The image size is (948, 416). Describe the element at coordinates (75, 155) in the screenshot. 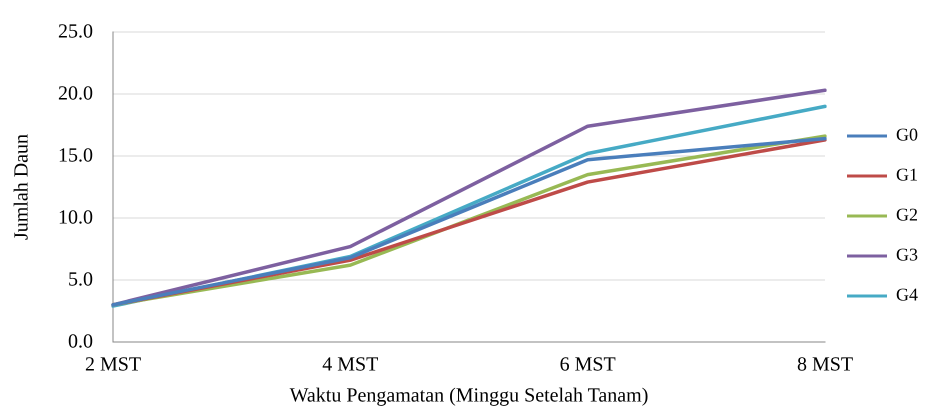

I see `y-tick-label: 15.0` at that location.